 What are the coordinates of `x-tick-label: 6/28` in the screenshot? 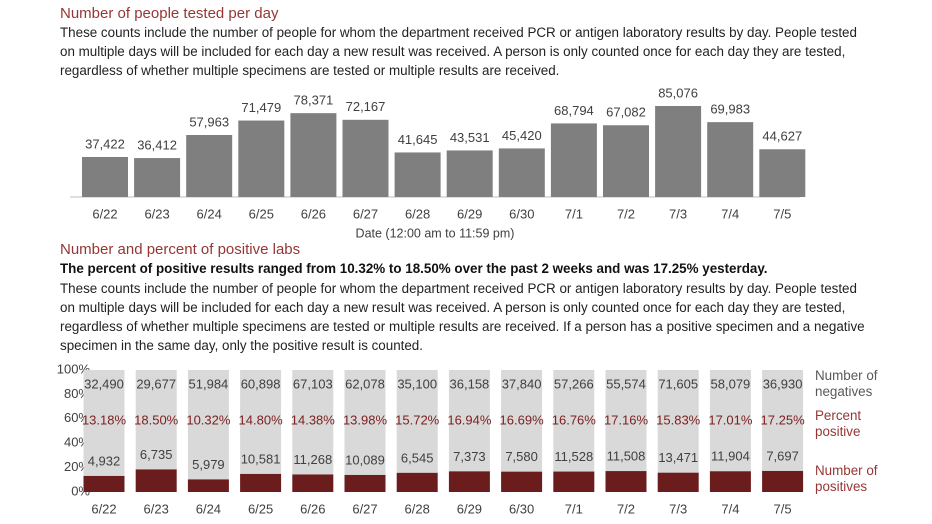 It's located at (417, 508).